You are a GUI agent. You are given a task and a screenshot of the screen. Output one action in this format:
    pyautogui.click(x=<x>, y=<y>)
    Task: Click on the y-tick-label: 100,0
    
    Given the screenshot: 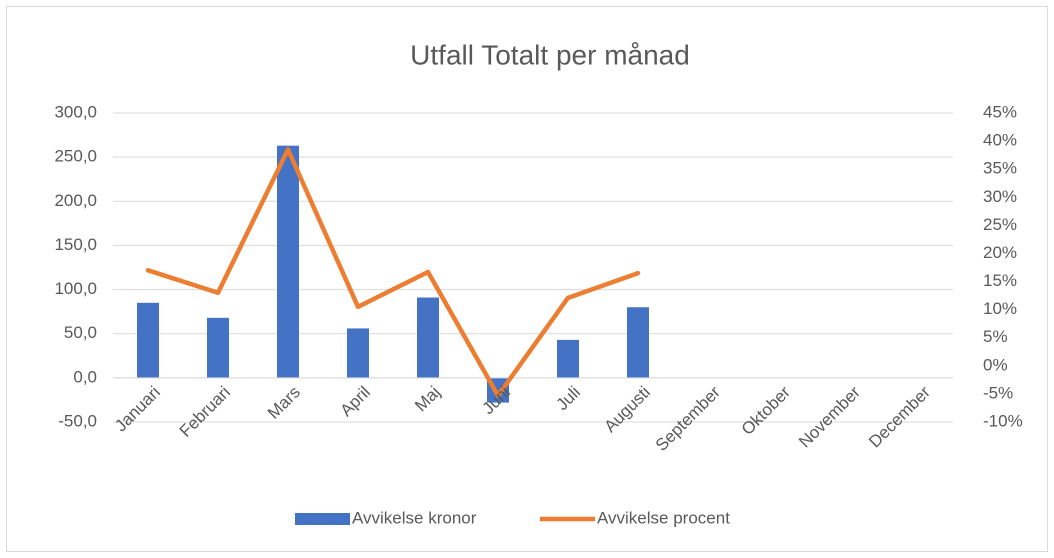 What is the action you would take?
    pyautogui.click(x=75, y=288)
    